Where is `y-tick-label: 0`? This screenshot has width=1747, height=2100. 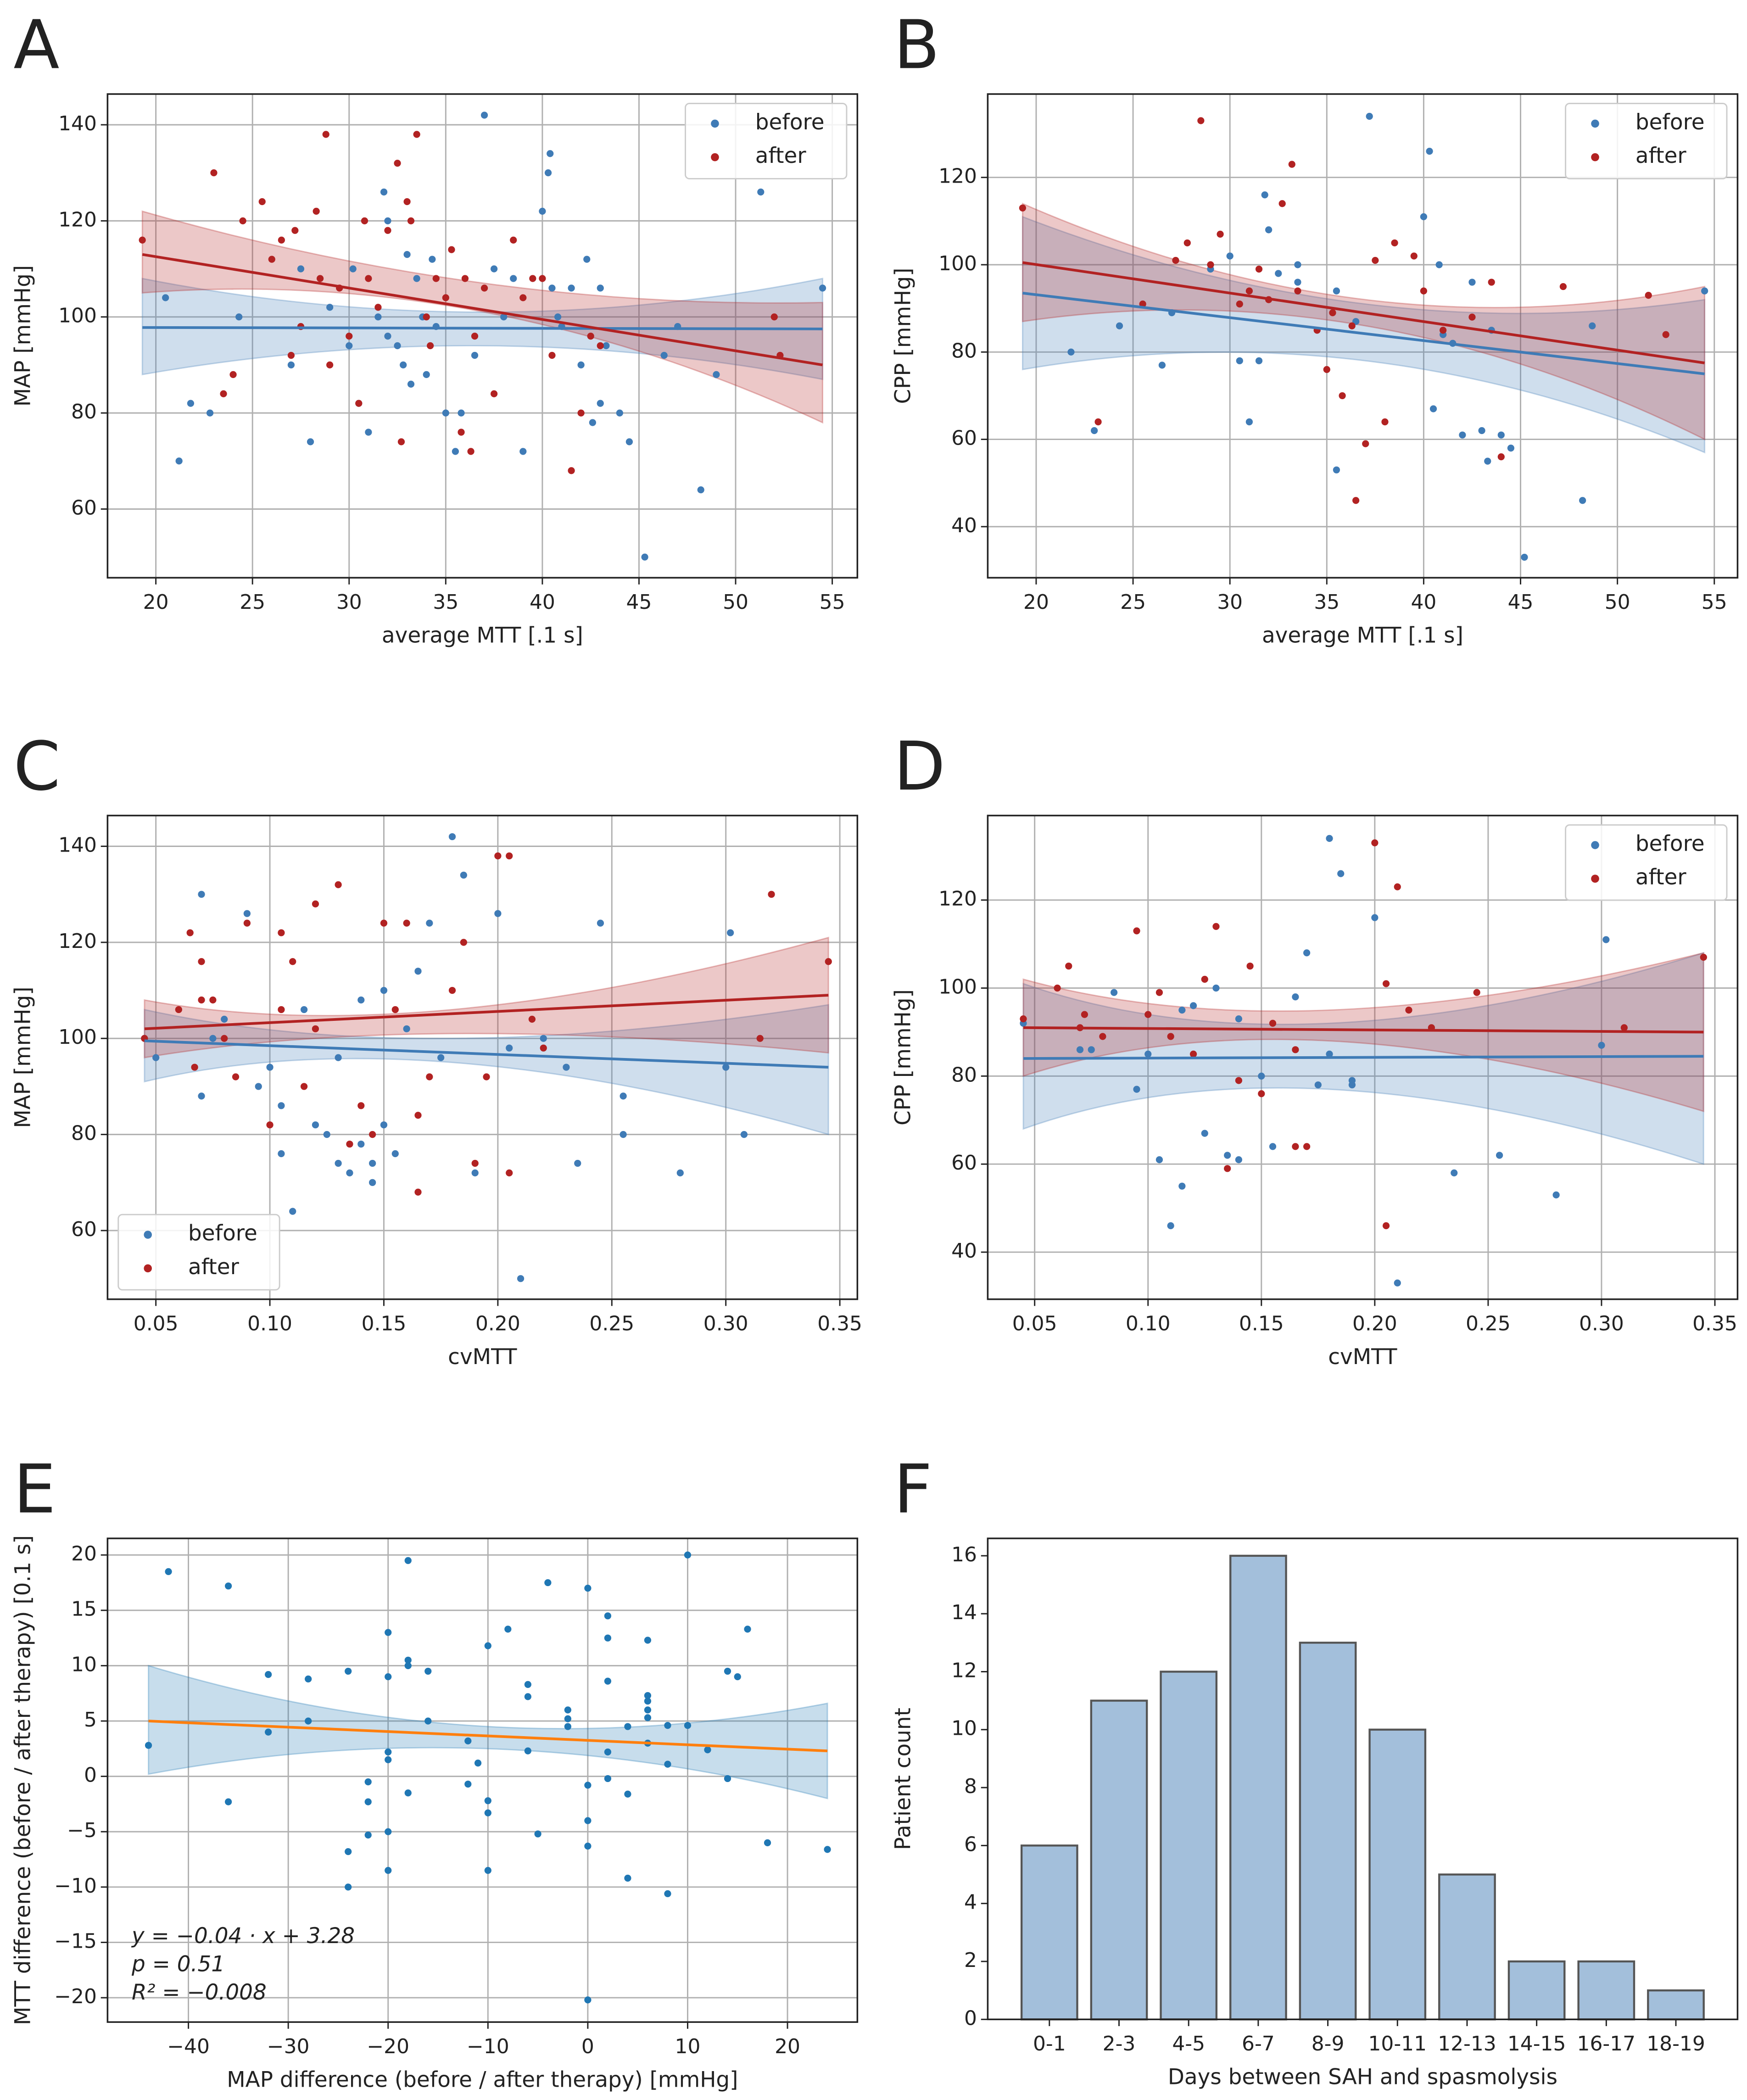
y-tick-label: 0 is located at coordinates (970, 2018).